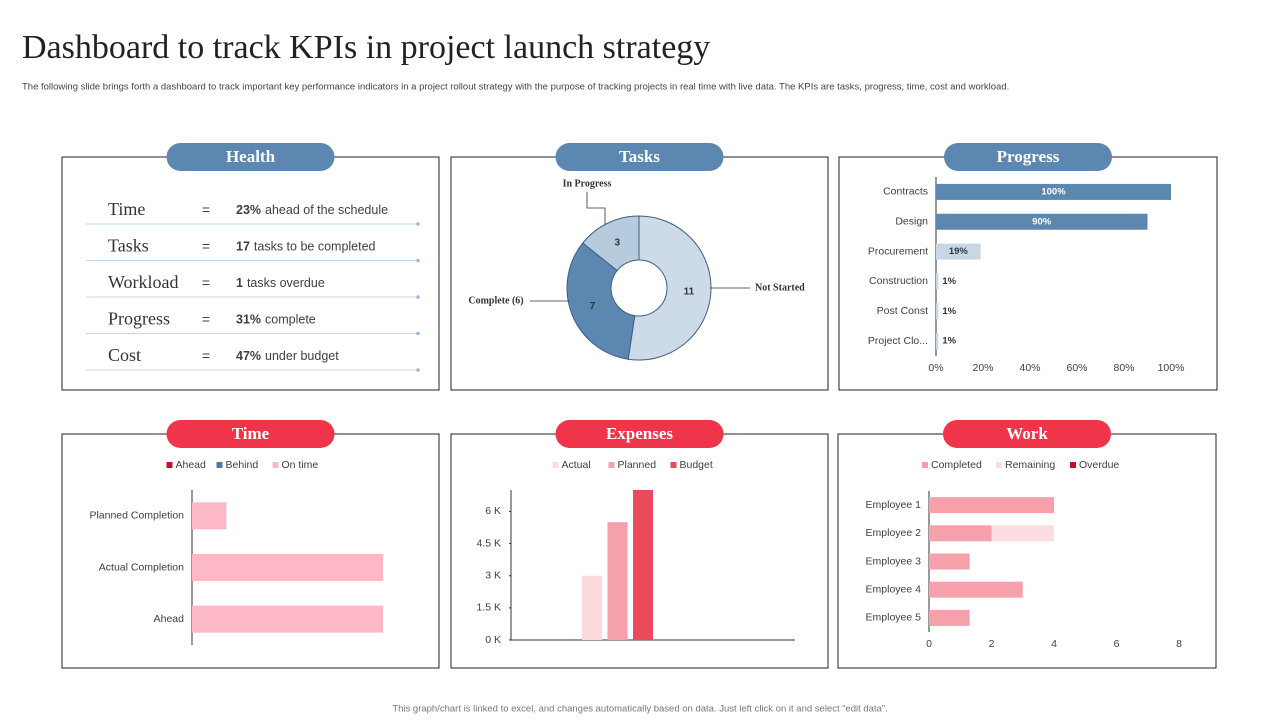  What do you see at coordinates (992, 644) in the screenshot?
I see `x-tick-label: 2` at bounding box center [992, 644].